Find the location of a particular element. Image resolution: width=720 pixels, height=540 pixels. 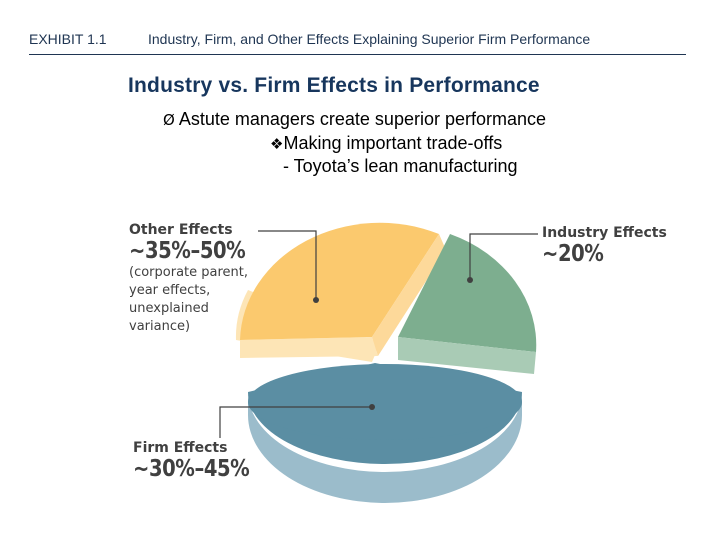

legend-name-industry: Industry Effects is located at coordinates (604, 233).